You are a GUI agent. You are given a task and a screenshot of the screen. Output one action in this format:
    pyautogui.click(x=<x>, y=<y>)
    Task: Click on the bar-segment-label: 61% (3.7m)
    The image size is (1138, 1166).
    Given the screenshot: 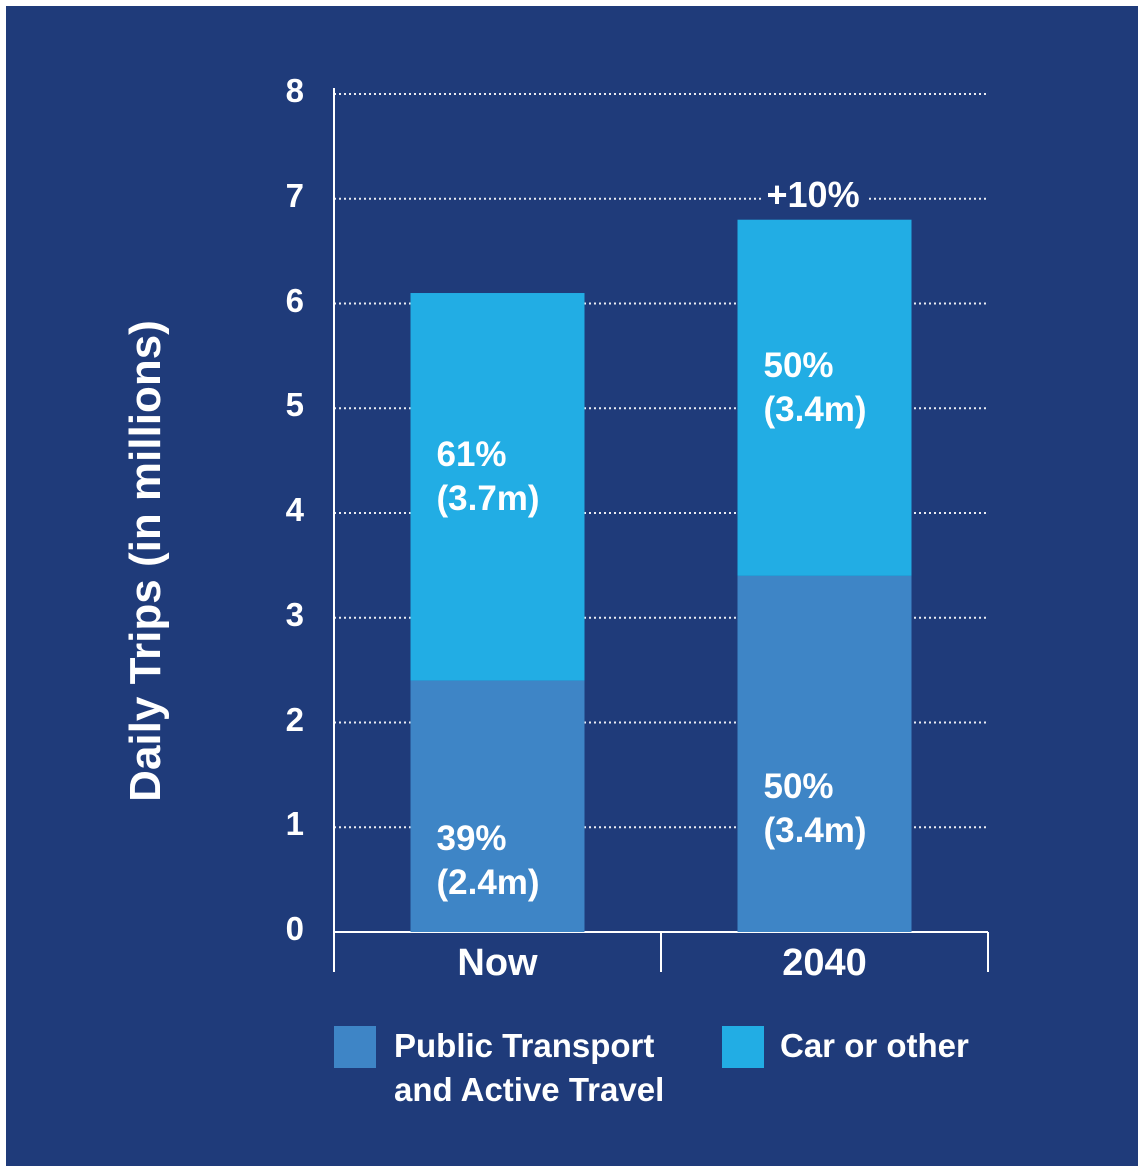 What is the action you would take?
    pyautogui.click(x=488, y=477)
    